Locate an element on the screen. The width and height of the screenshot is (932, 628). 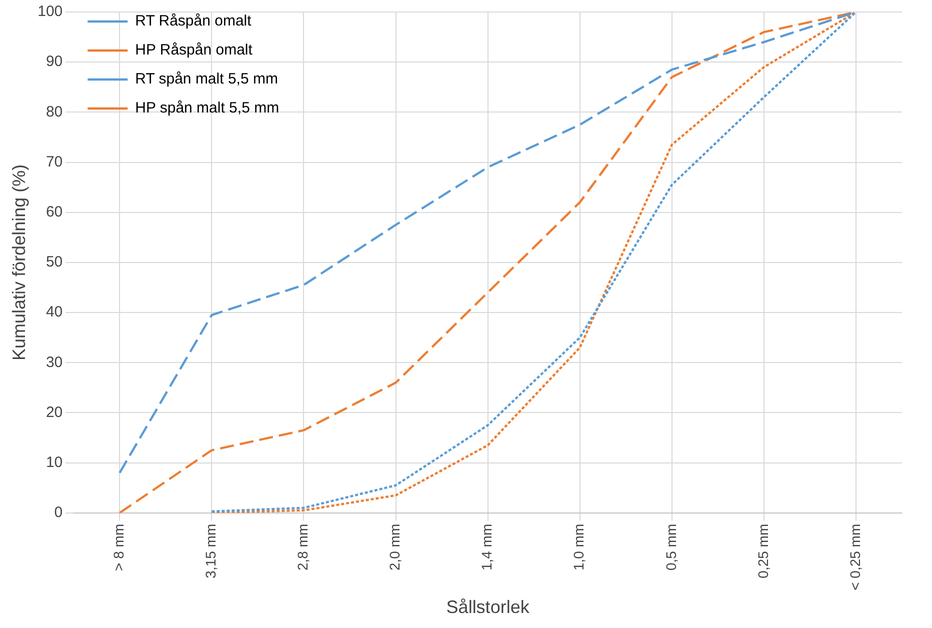
x-tick-label: 0,25 mm is located at coordinates (762, 551).